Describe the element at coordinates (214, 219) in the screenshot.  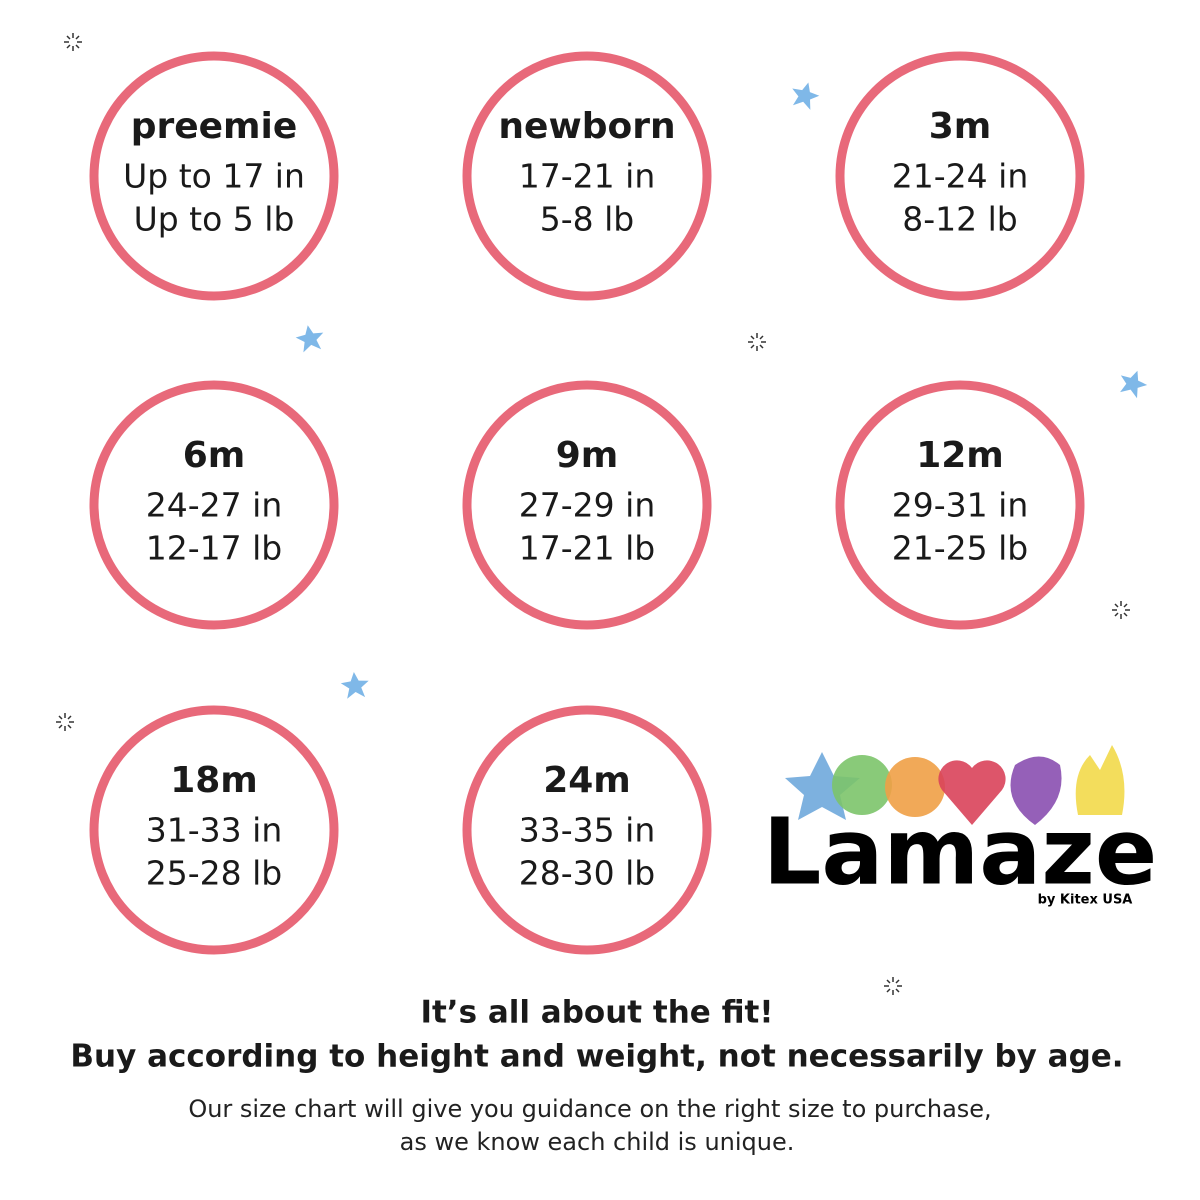
I see `size-weight: Up to 5 lb` at that location.